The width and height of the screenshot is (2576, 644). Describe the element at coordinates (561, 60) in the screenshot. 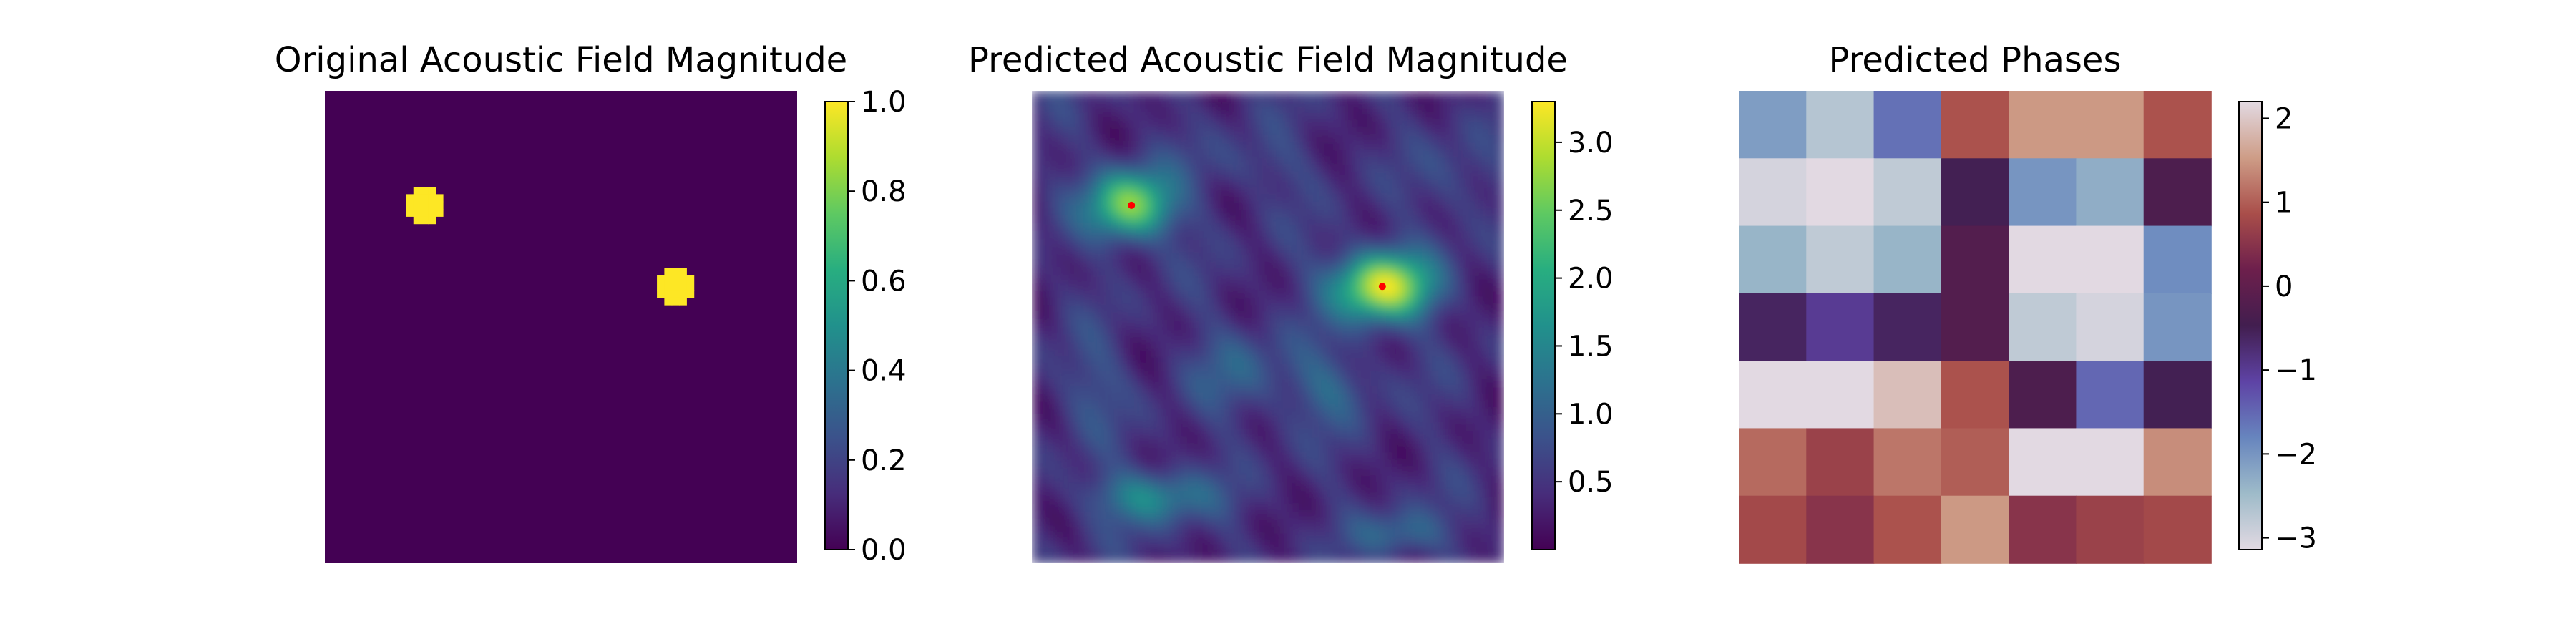

I see `panel-1-title: Original Acoustic Field Magnitude` at that location.